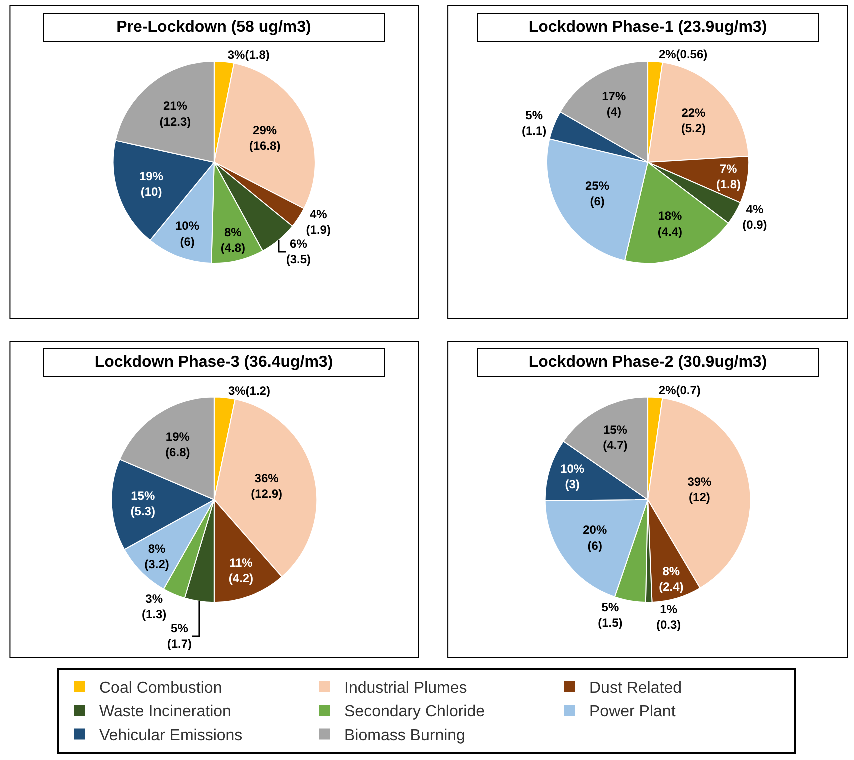 Image resolution: width=854 pixels, height=760 pixels. Describe the element at coordinates (755, 217) in the screenshot. I see `data-label: 4% (0.9)` at that location.